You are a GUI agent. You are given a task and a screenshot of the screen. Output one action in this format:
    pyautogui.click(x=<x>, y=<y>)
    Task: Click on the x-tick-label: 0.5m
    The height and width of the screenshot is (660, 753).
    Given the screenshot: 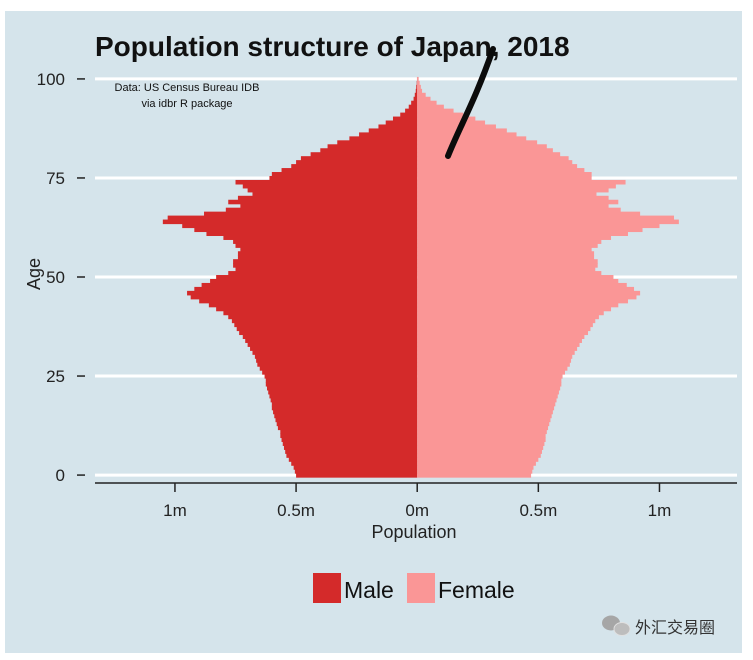 What is the action you would take?
    pyautogui.click(x=296, y=510)
    